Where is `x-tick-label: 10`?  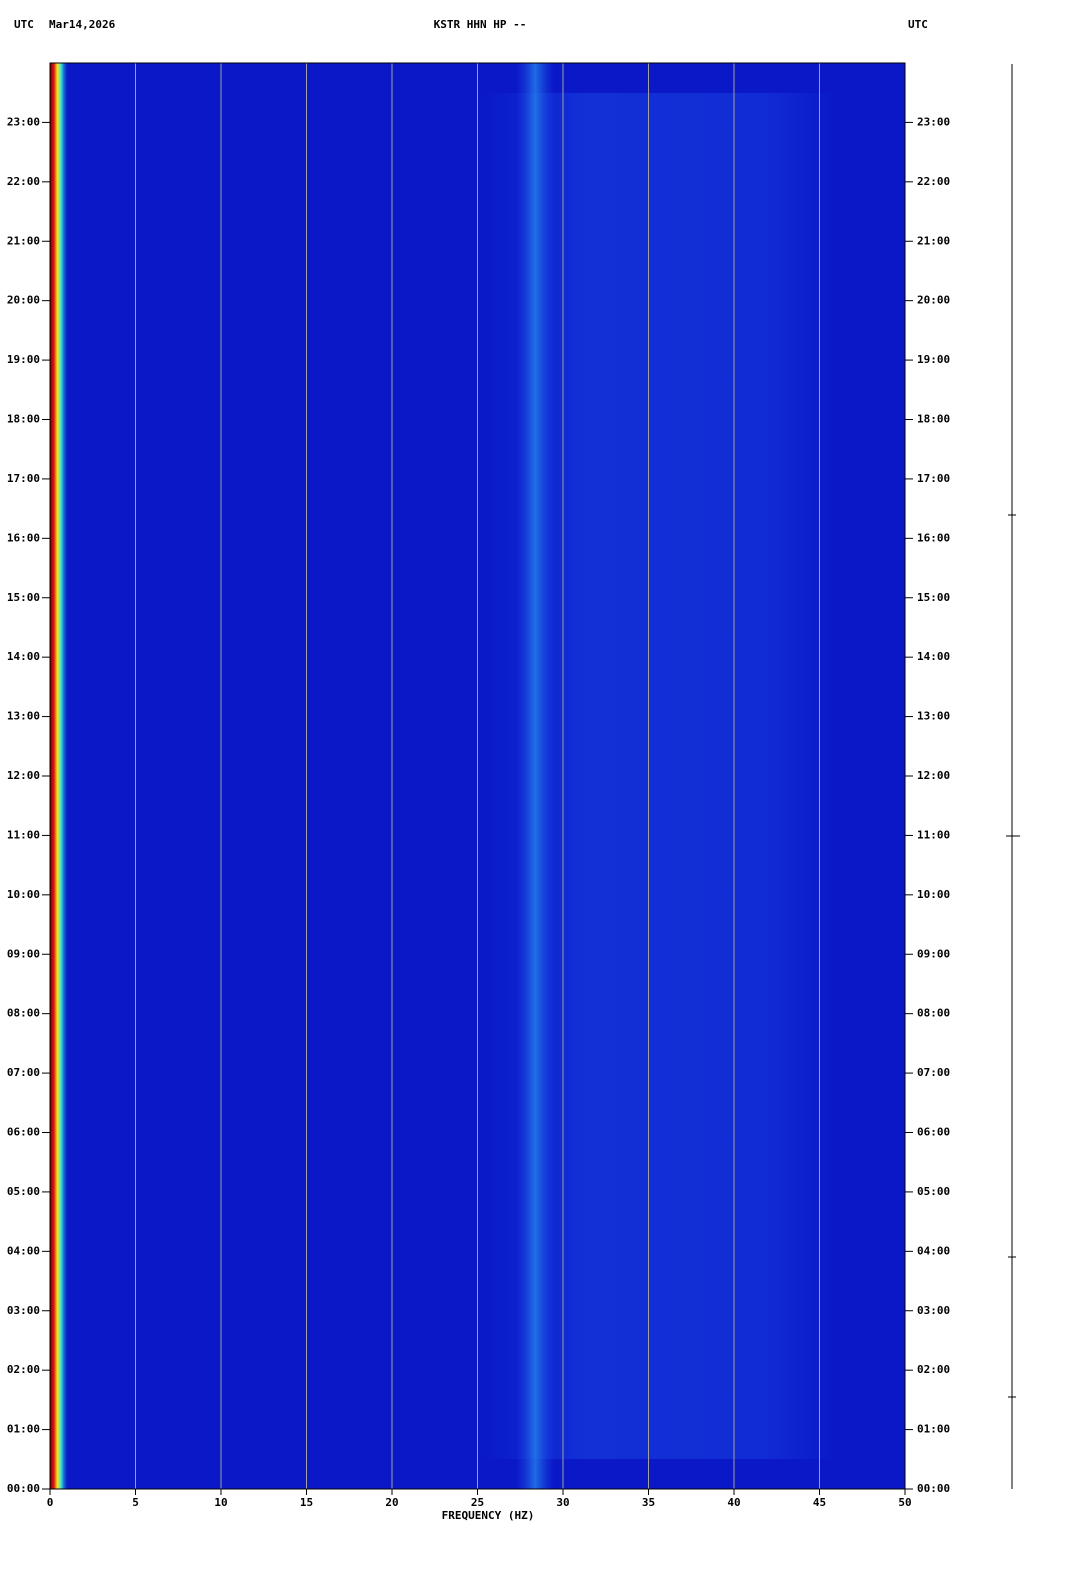
x-tick-label: 10 is located at coordinates (220, 1502).